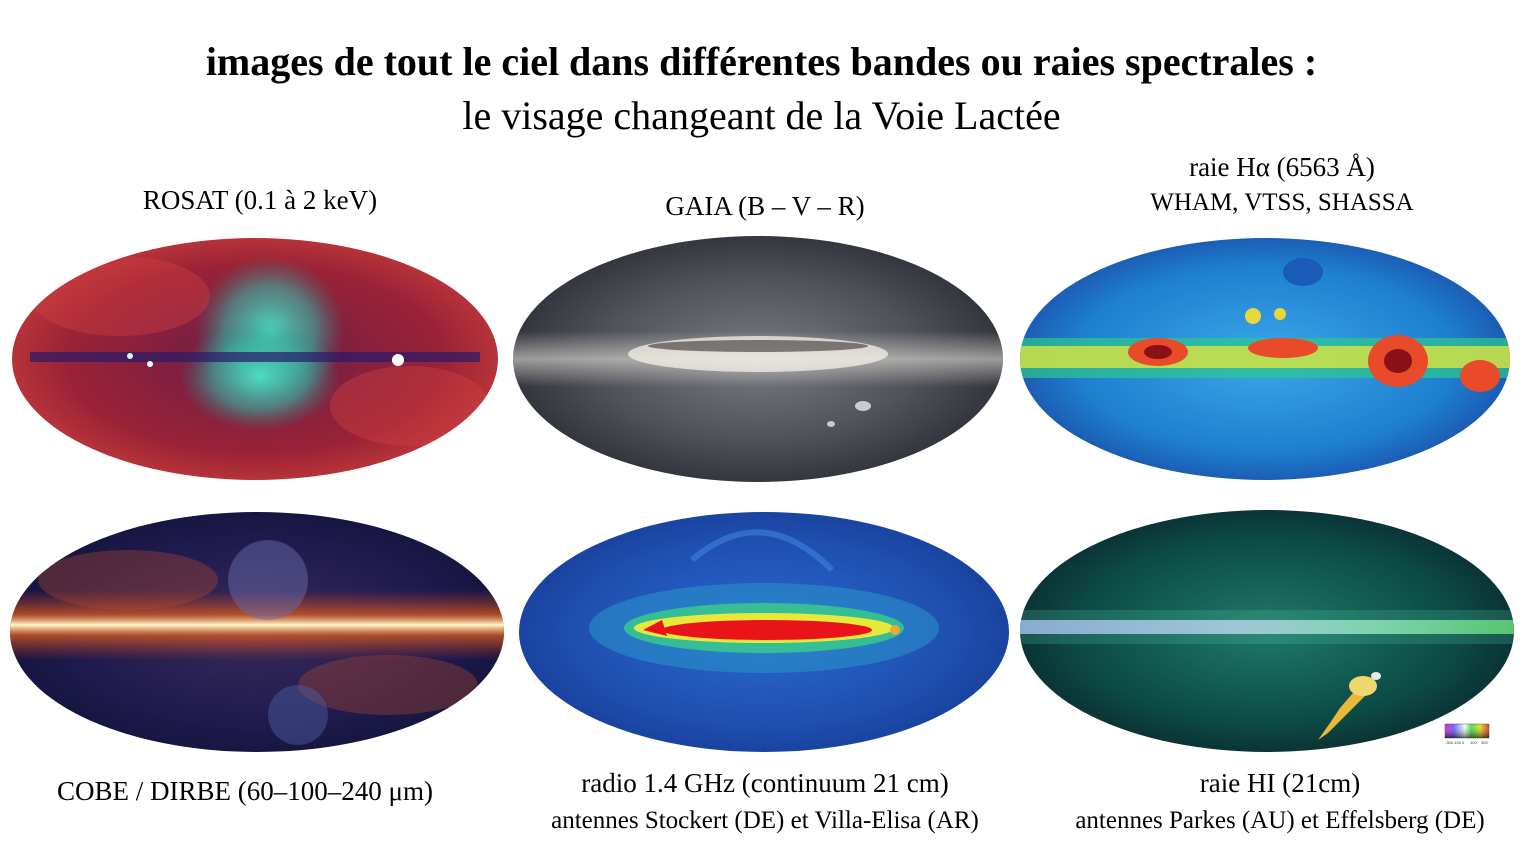 Image resolution: width=1523 pixels, height=851 pixels. What do you see at coordinates (1267, 631) in the screenshot?
I see `hi-21cm-allsky-map` at bounding box center [1267, 631].